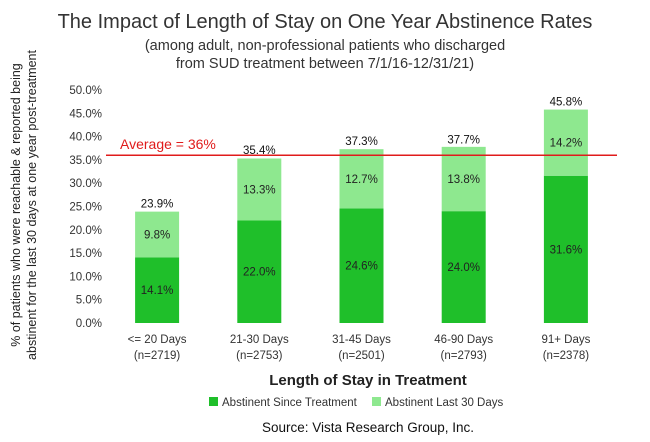 The image size is (650, 442). I want to click on bar-abstinent-since-treatment-20-days, so click(157, 290).